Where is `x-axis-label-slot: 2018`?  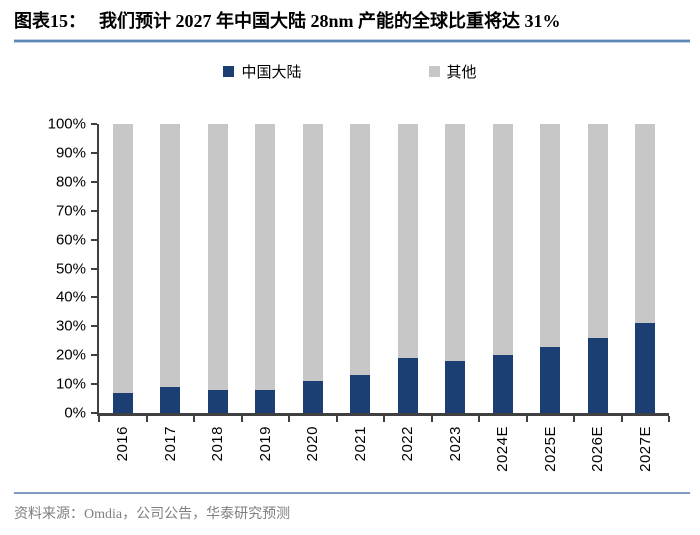 x-axis-label-slot: 2018 is located at coordinates (218, 443).